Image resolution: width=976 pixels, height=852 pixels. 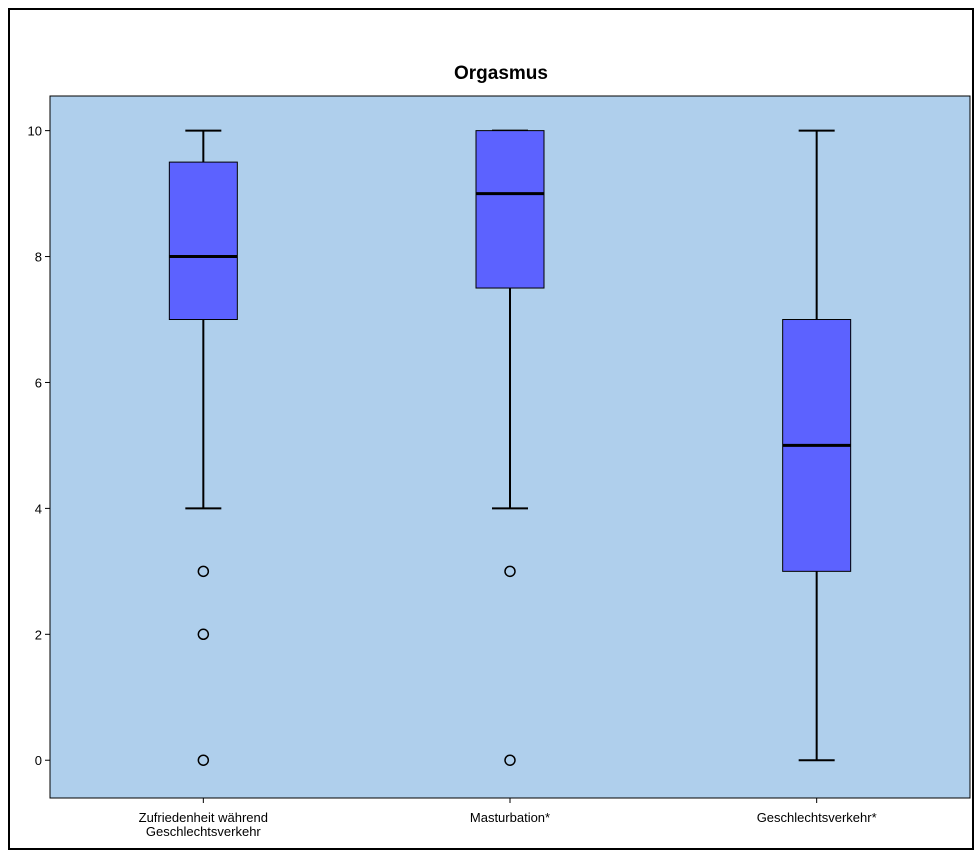 What do you see at coordinates (38, 382) in the screenshot?
I see `y-tick-label: 6` at bounding box center [38, 382].